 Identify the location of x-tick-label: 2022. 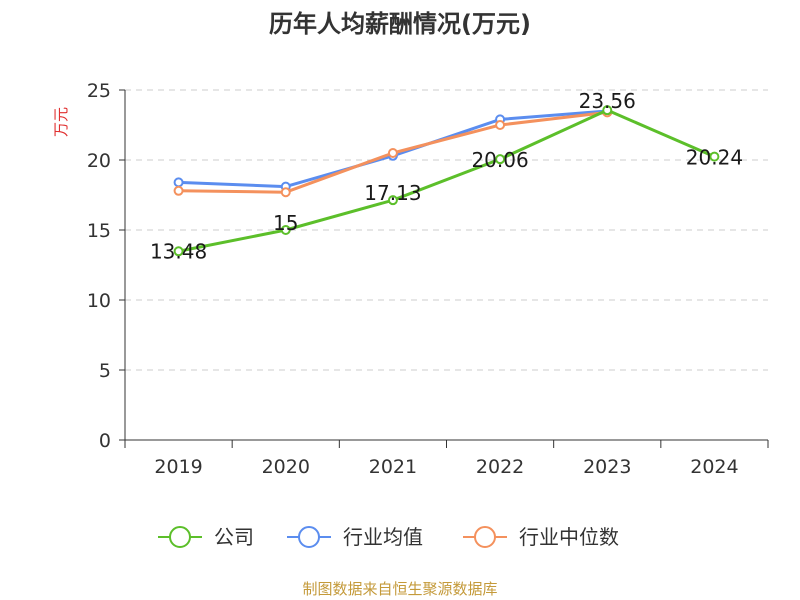
(500, 467).